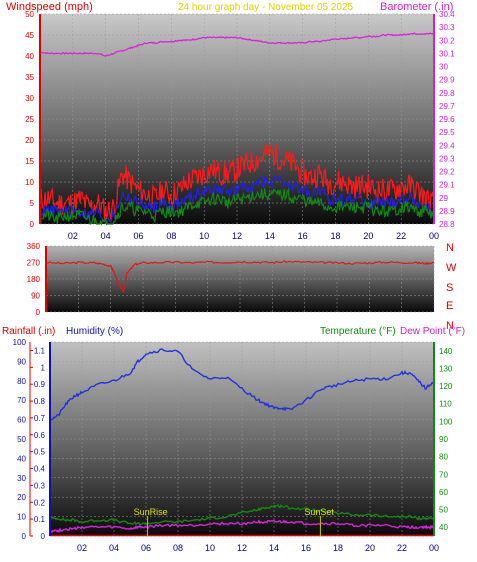 Image resolution: width=477 pixels, height=562 pixels. Describe the element at coordinates (270, 236) in the screenshot. I see `wind-x-tick: 14` at that location.